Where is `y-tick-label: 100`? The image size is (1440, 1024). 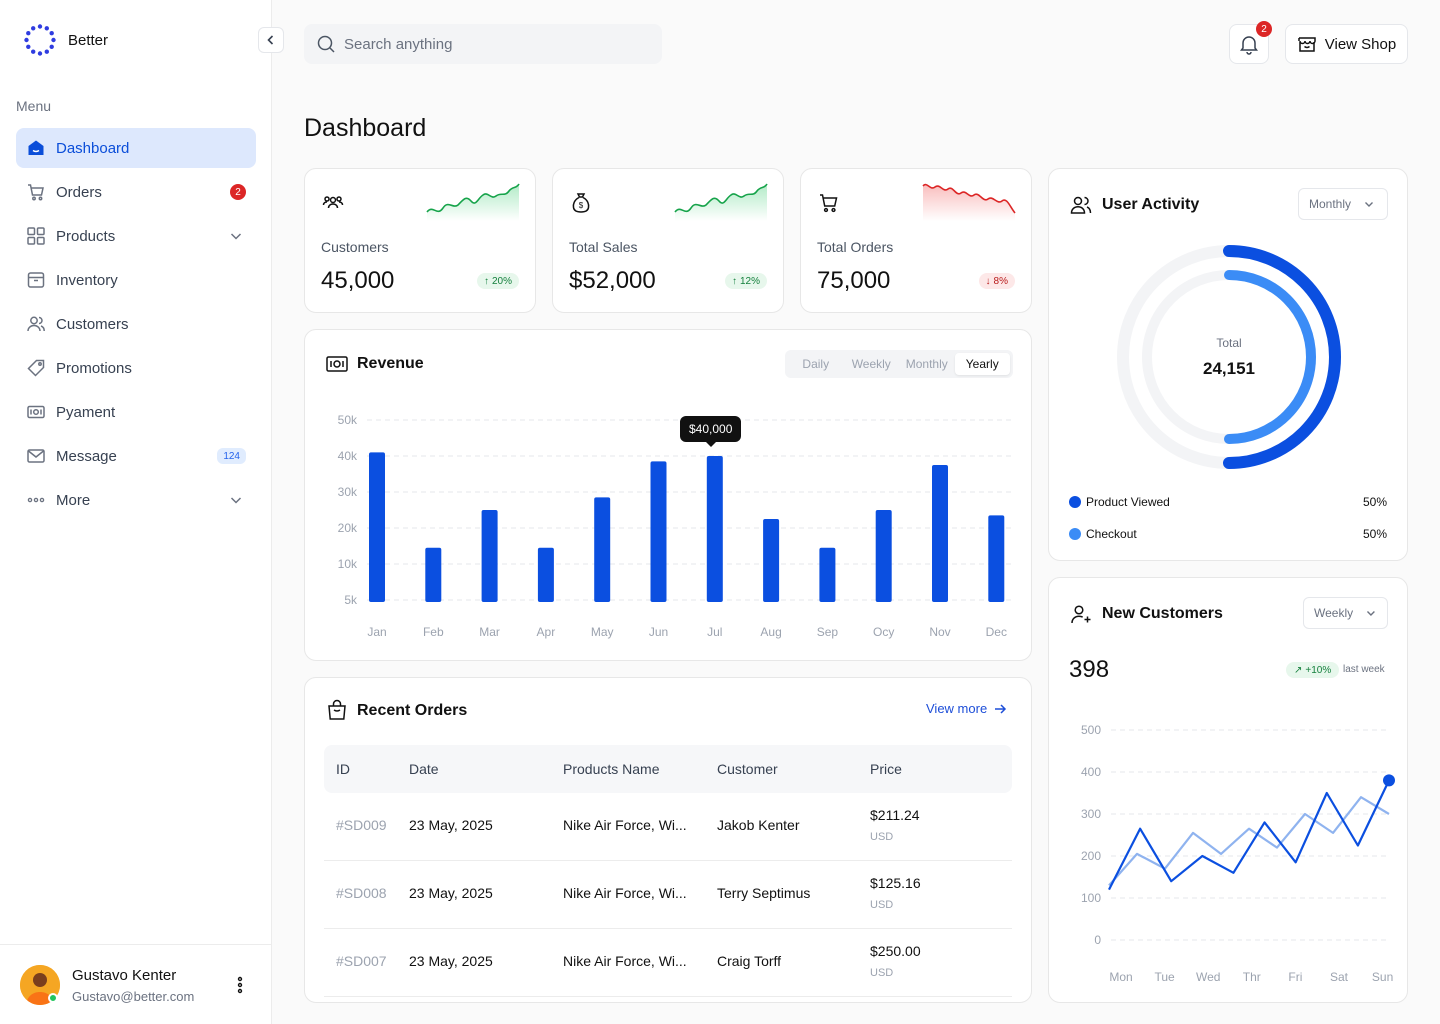 y-tick-label: 100 is located at coordinates (1091, 898).